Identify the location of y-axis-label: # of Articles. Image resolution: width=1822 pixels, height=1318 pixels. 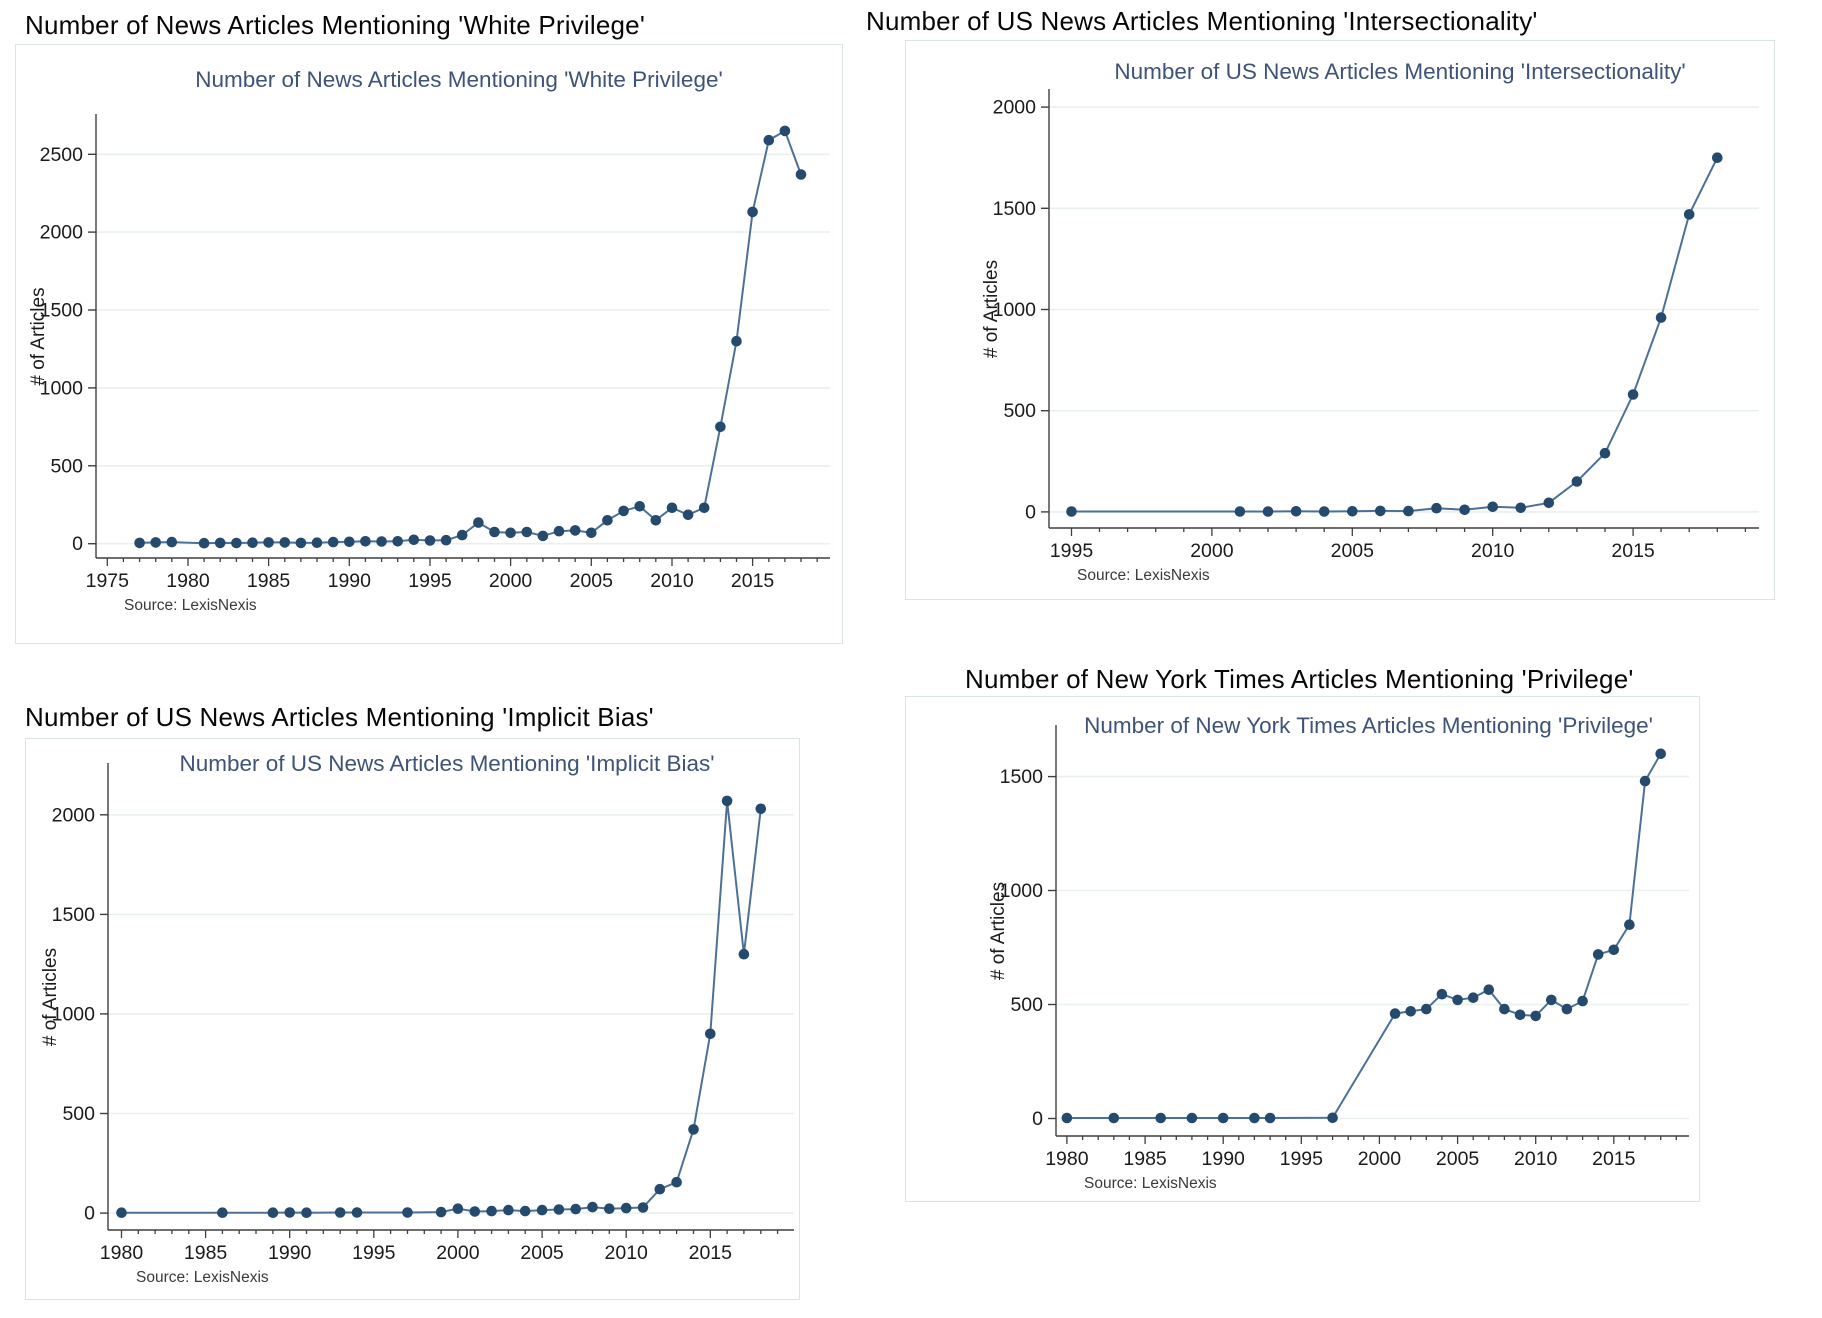
(50, 997).